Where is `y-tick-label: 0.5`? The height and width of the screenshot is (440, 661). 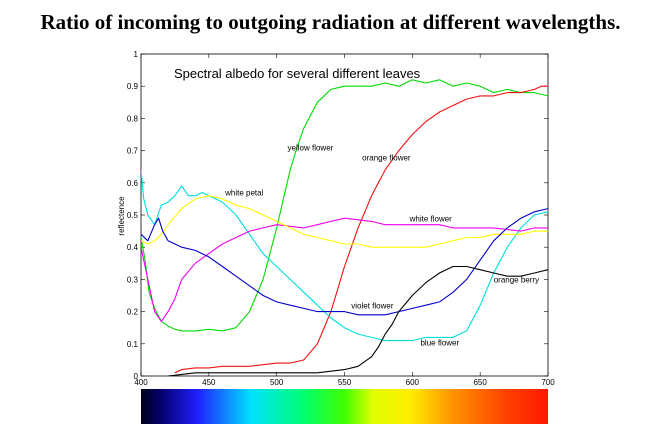
y-tick-label: 0.5 is located at coordinates (133, 215).